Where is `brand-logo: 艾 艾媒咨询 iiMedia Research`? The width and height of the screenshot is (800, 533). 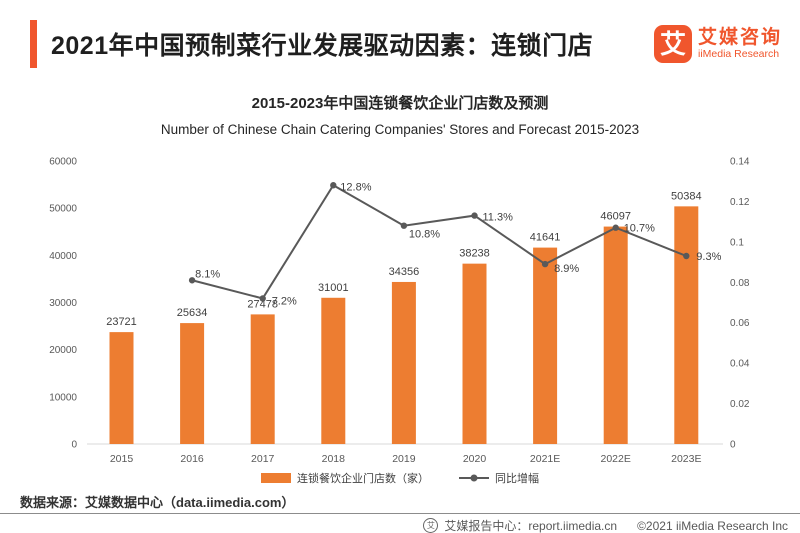 brand-logo: 艾 艾媒咨询 iiMedia Research is located at coordinates (717, 44).